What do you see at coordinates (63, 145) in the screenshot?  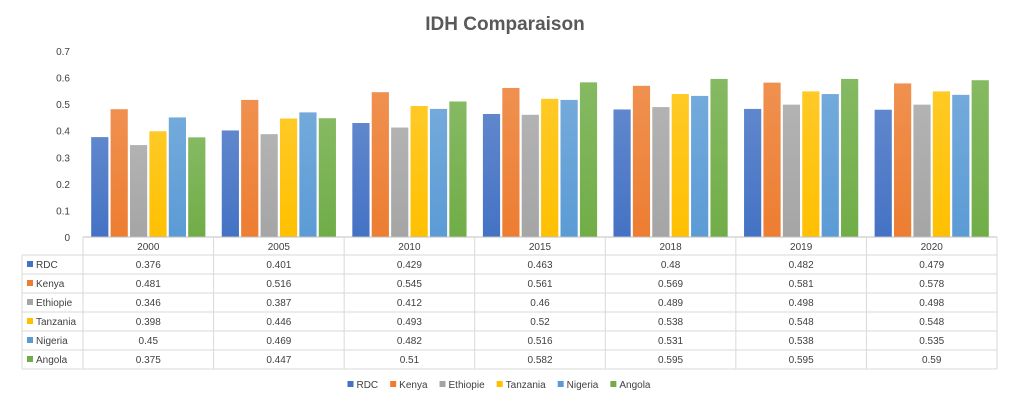 I see `y-axis: 0 0.1 0.2 0.3 0.4 0.5 0.6 0.7` at bounding box center [63, 145].